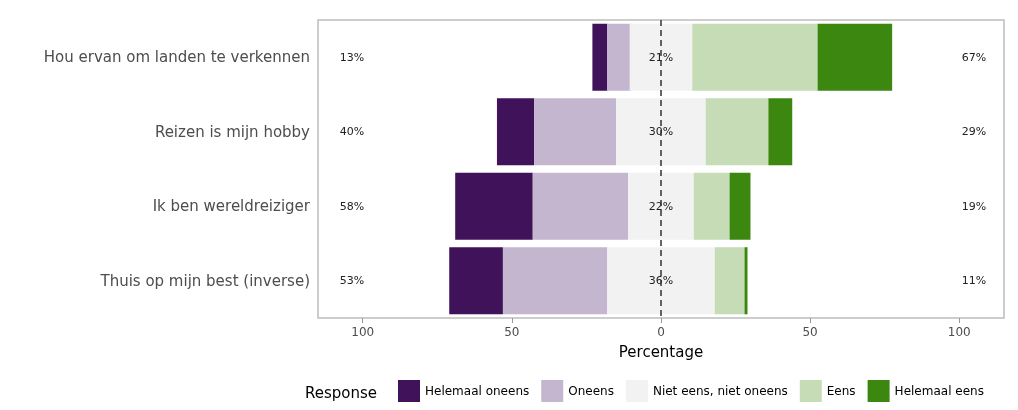  I want to click on y-tick-label: Ik ben wereldreiziger, so click(231, 206).